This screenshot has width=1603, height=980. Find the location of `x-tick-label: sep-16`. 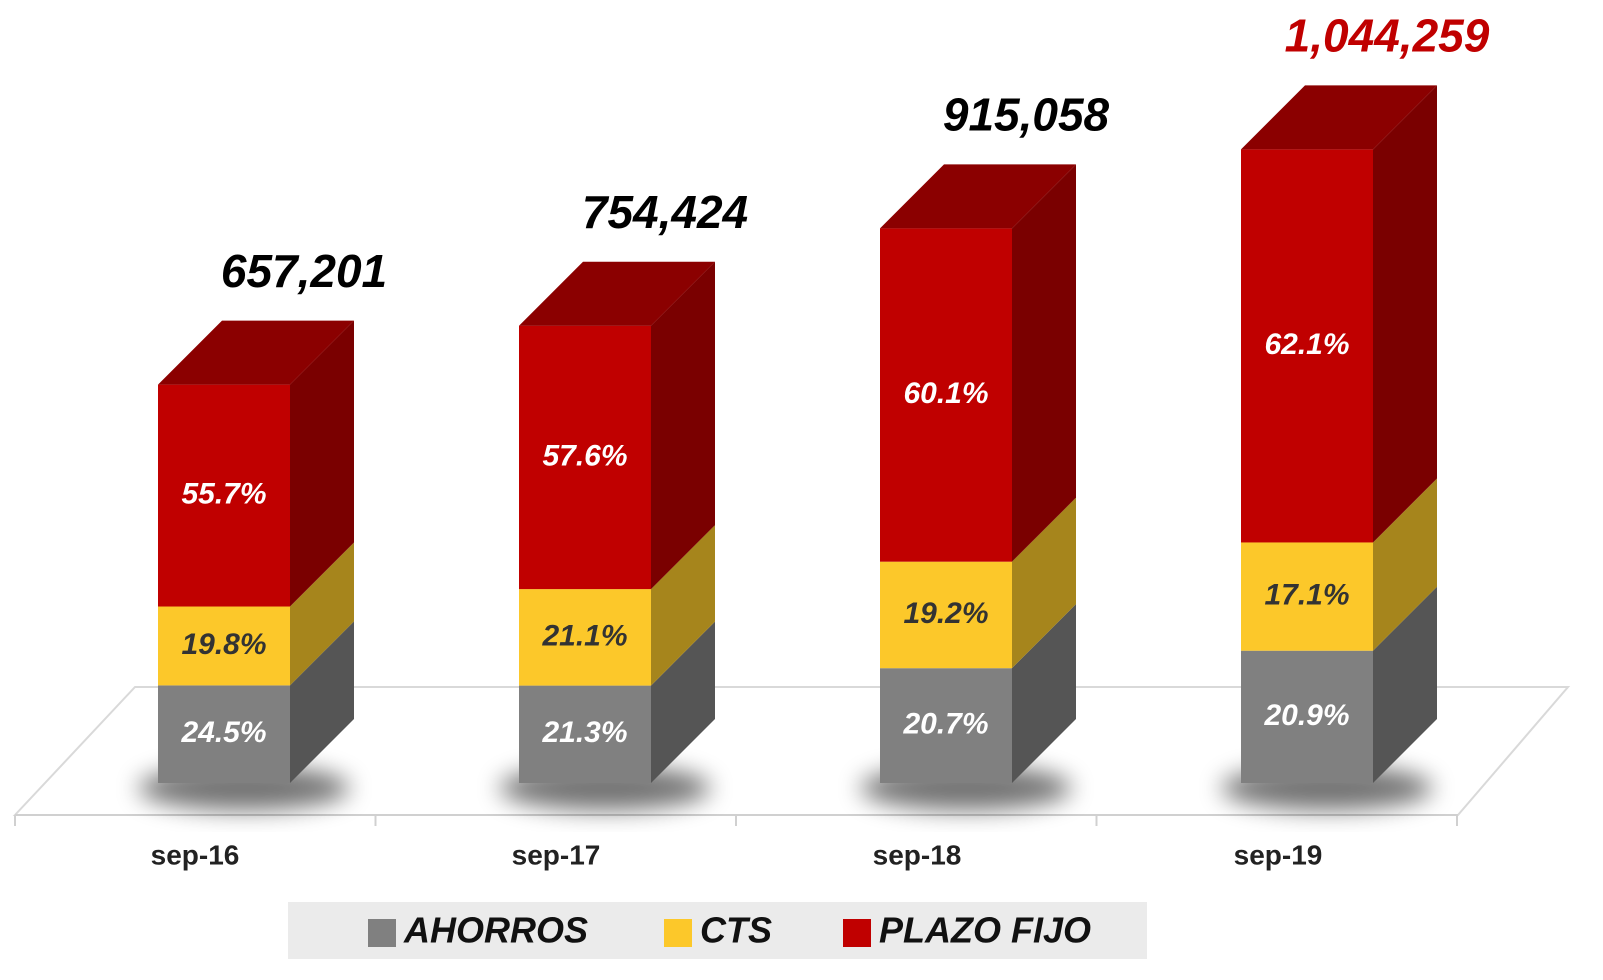

x-tick-label: sep-16 is located at coordinates (195, 854).